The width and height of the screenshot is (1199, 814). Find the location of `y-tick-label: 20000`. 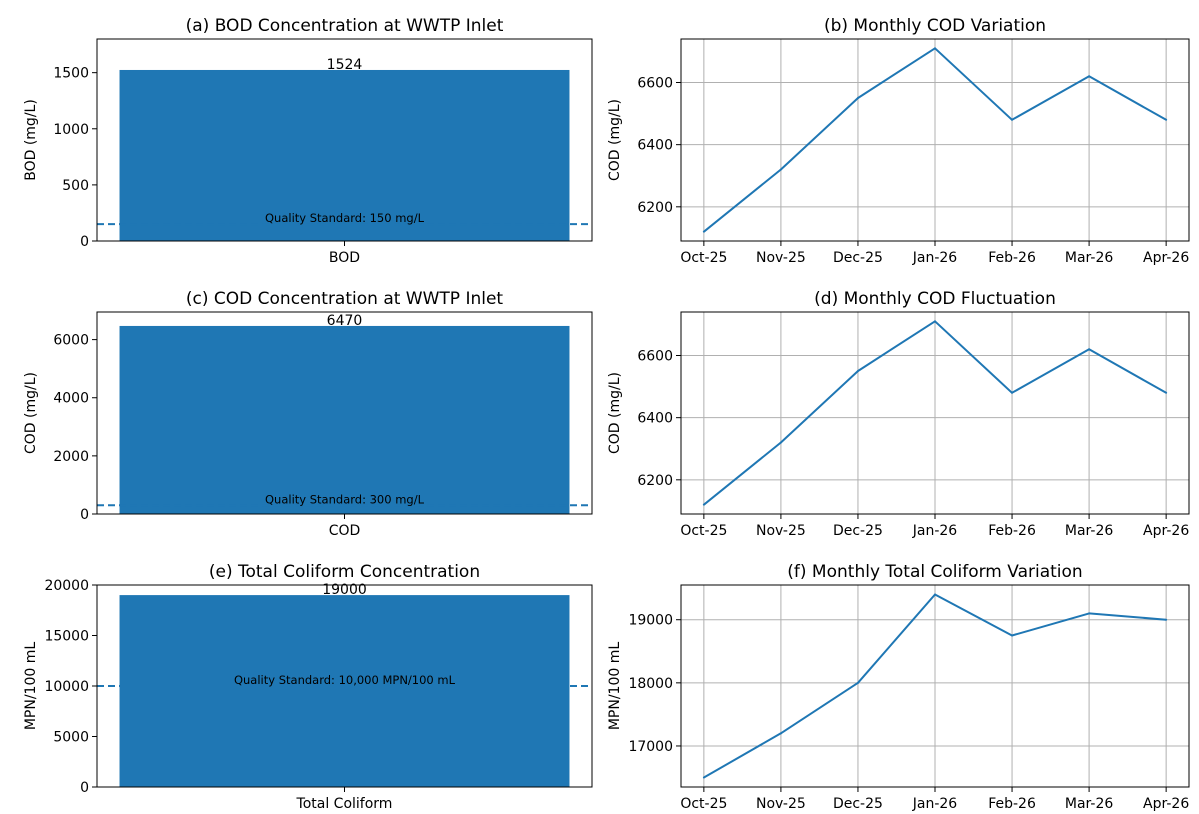

y-tick-label: 20000 is located at coordinates (66, 586).